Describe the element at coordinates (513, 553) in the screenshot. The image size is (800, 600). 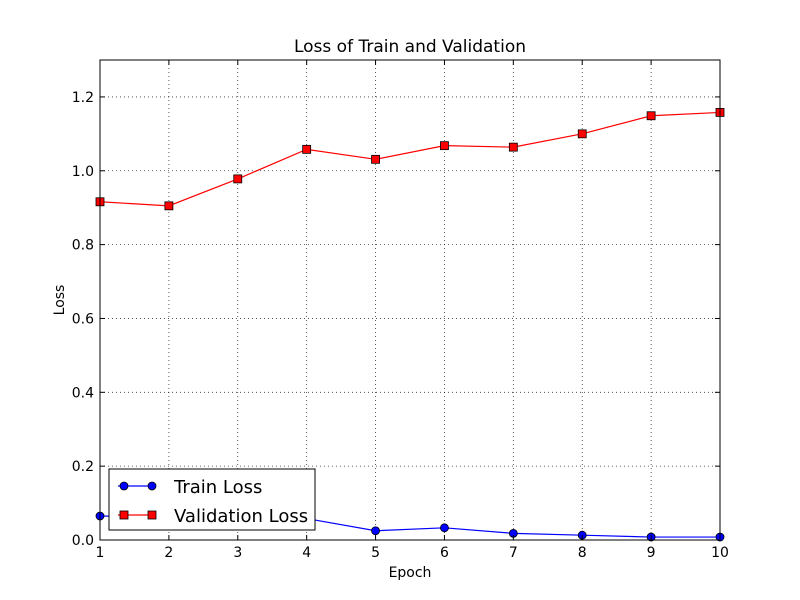
I see `x-tick-label: 7` at that location.